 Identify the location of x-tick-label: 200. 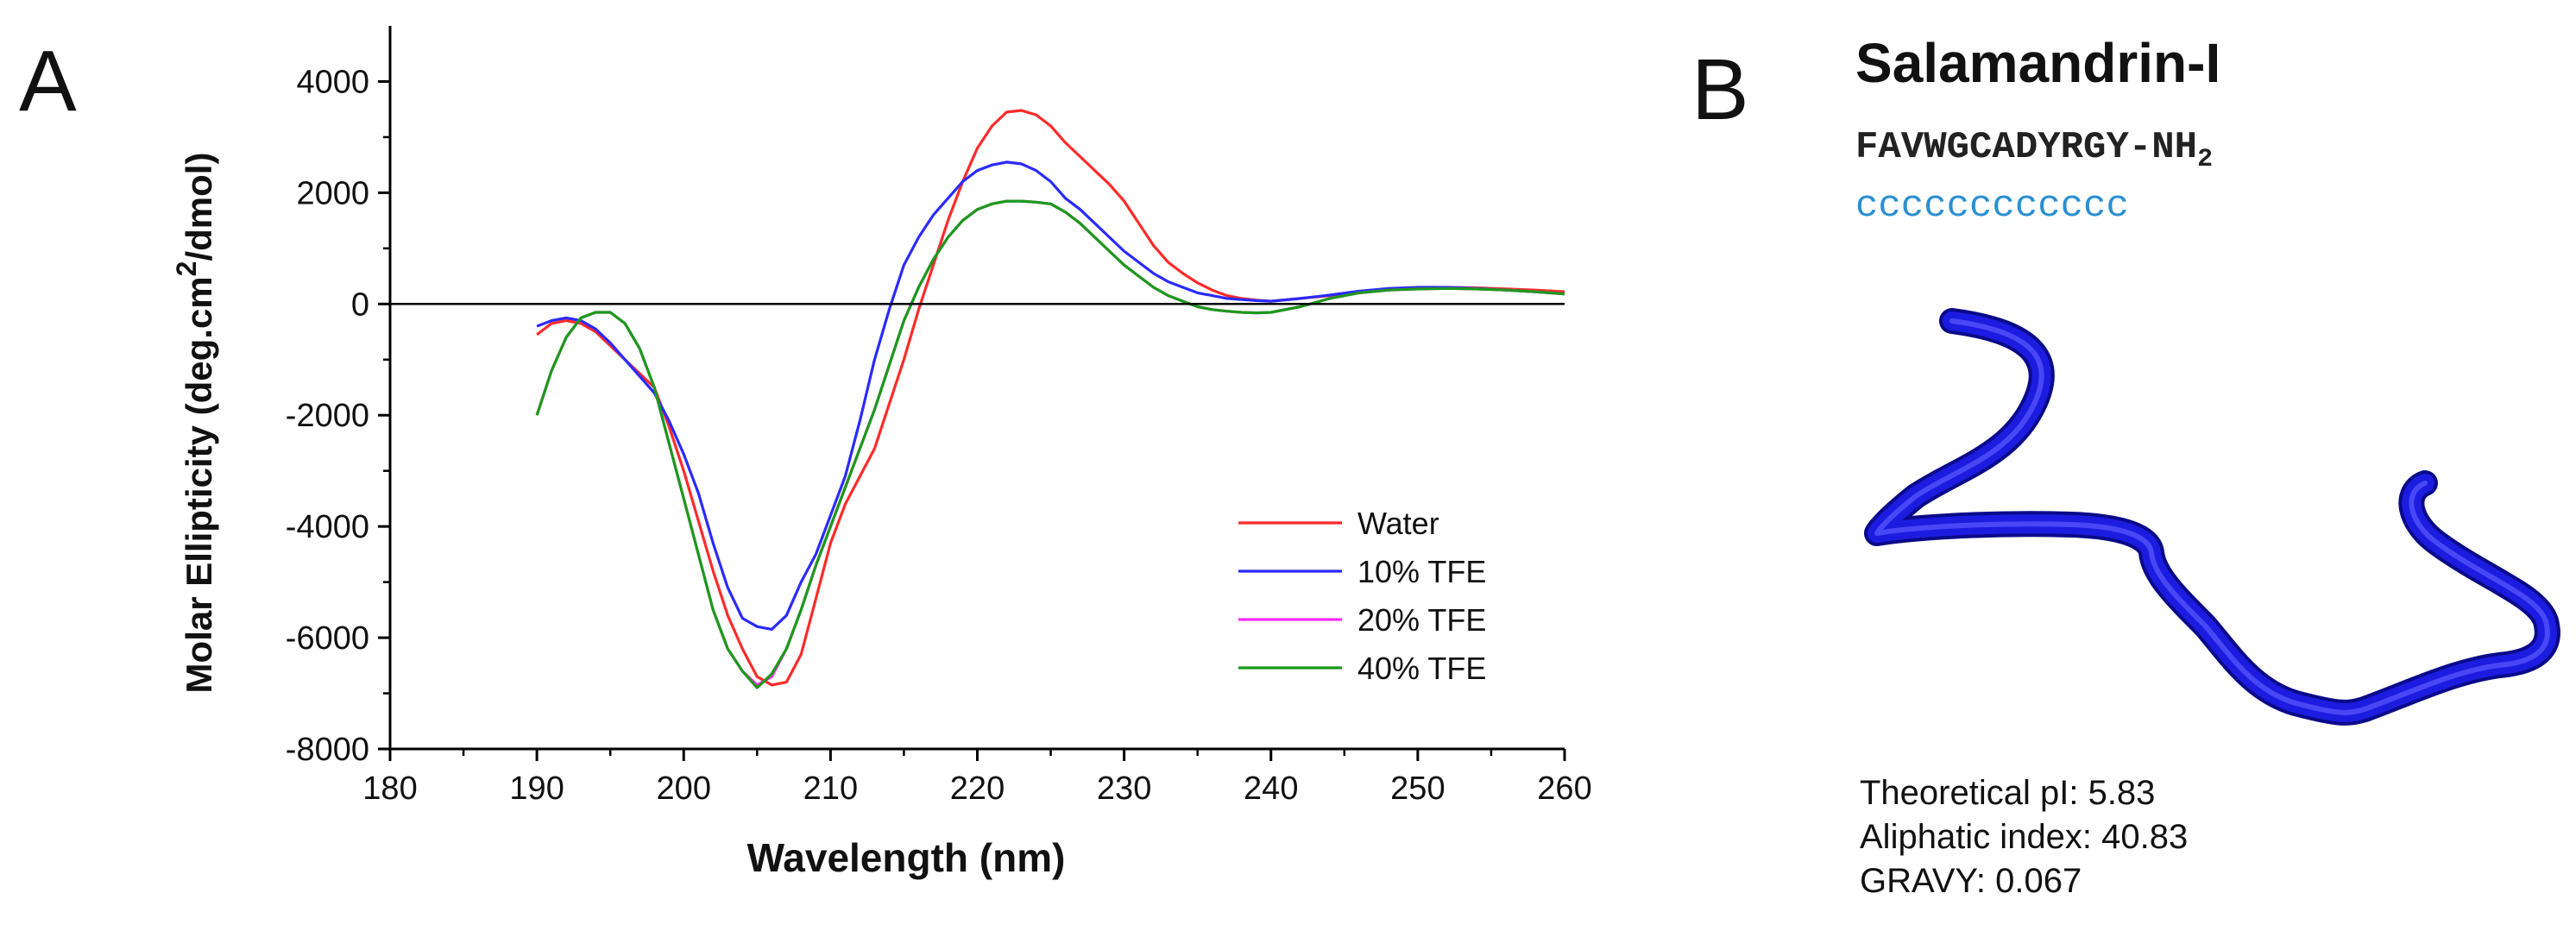
(684, 789).